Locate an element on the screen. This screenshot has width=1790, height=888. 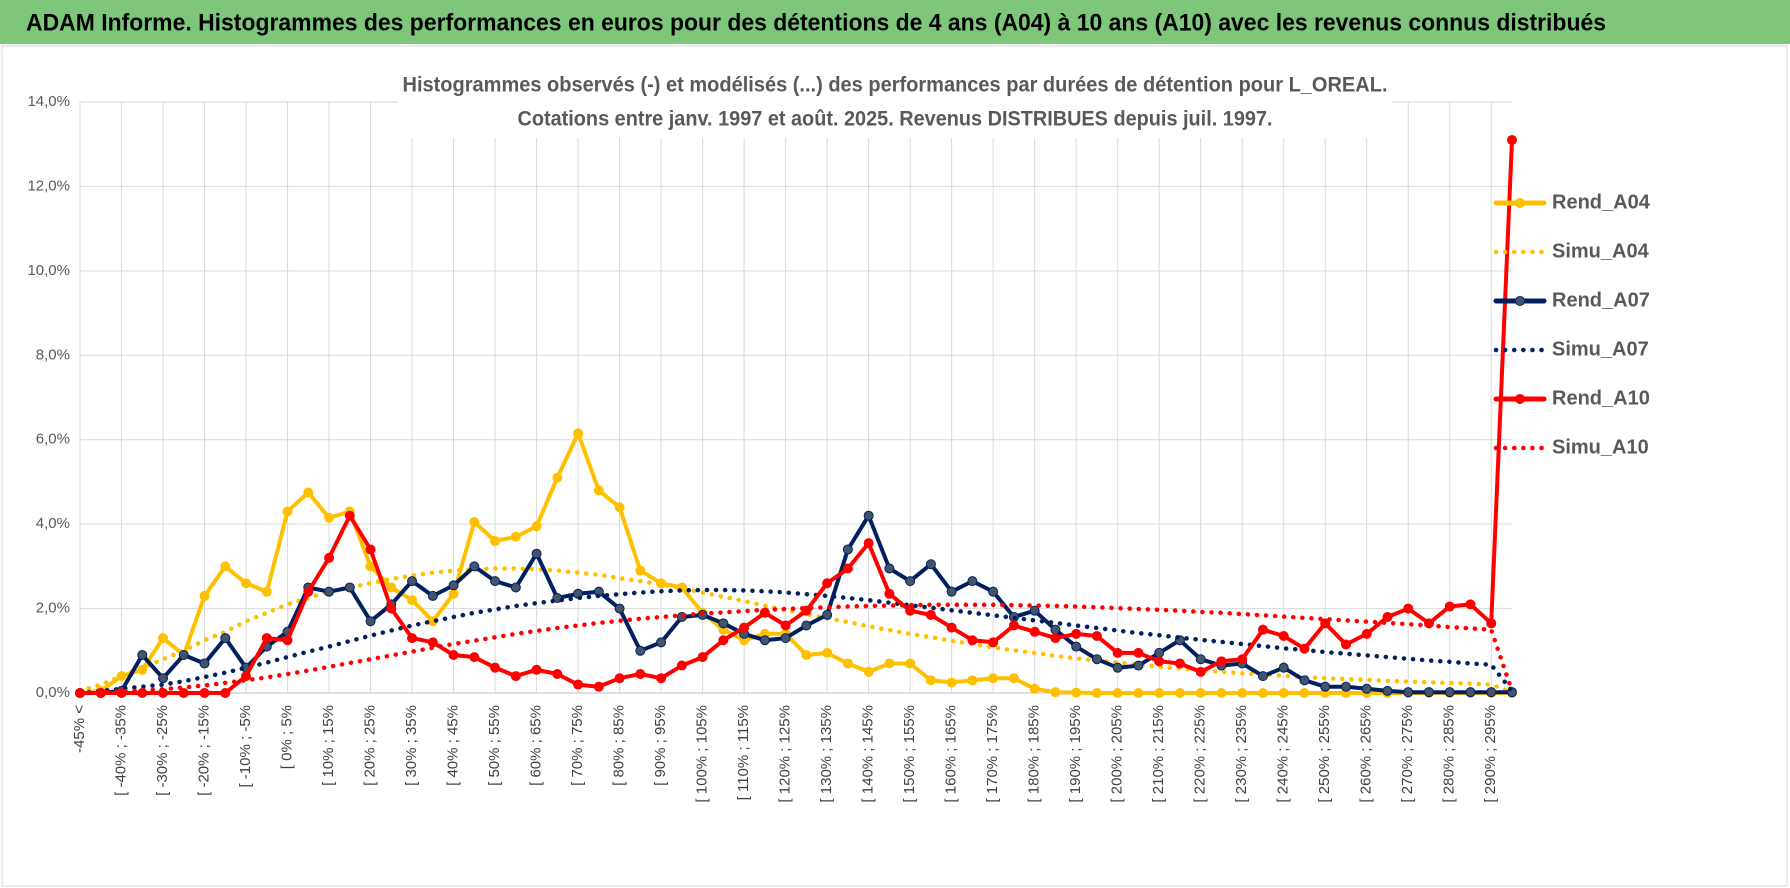
y-tick-label: 4,0% is located at coordinates (53, 523).